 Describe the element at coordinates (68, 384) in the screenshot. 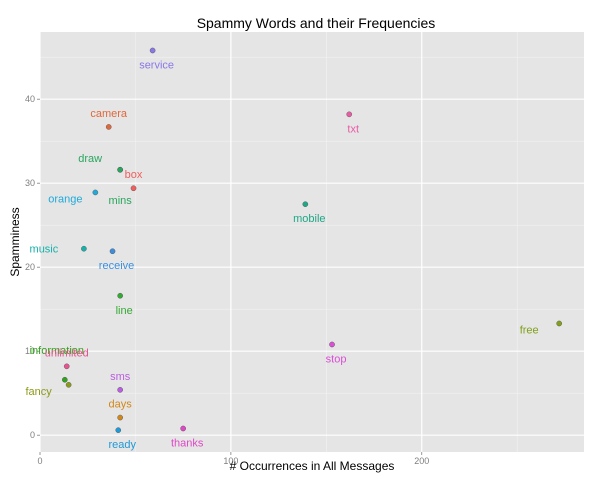

I see `data-point-fancy` at that location.